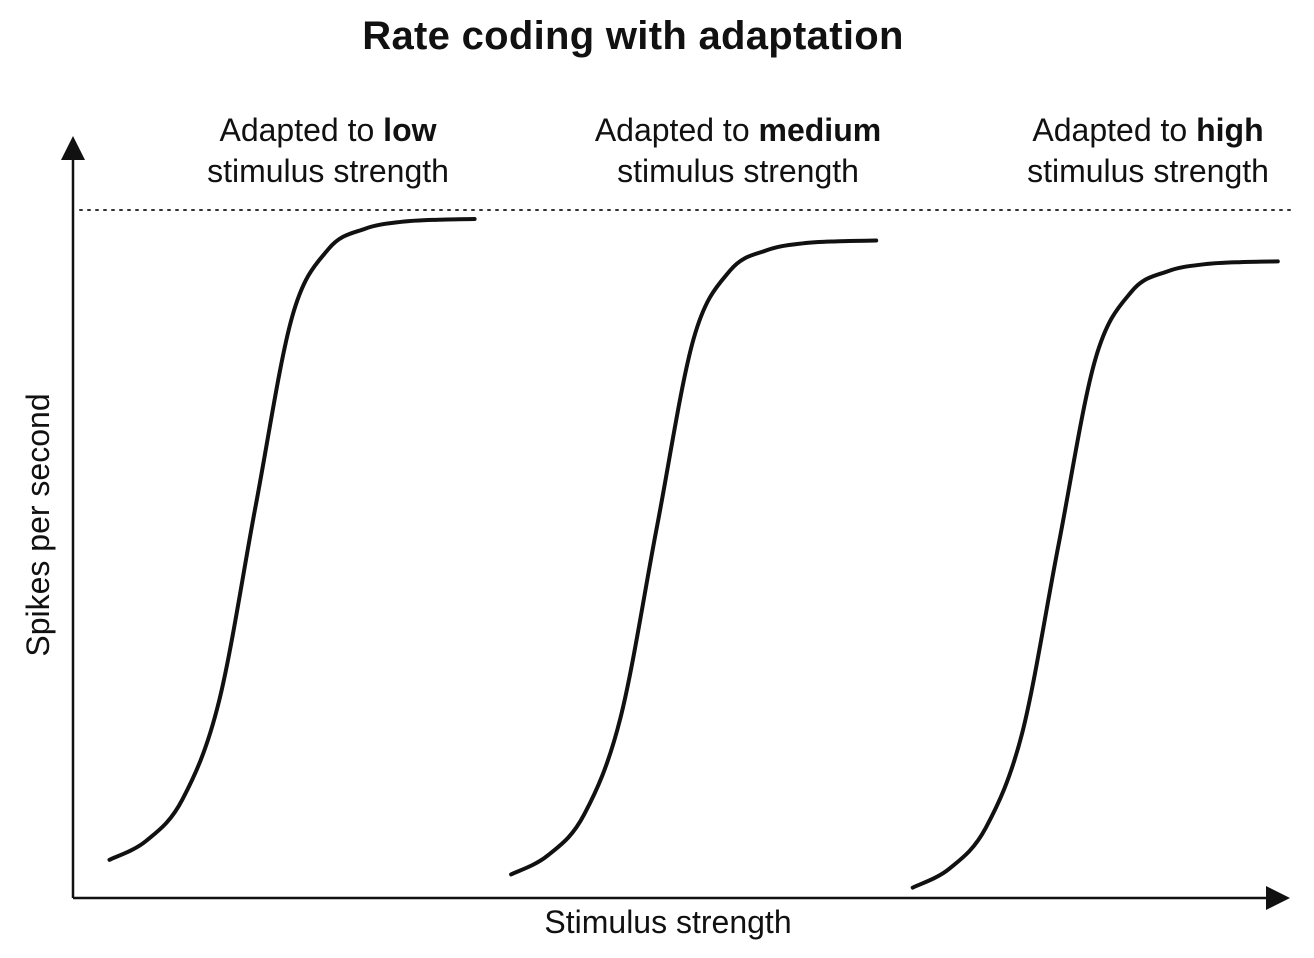 Image resolution: width=1314 pixels, height=958 pixels. Describe the element at coordinates (1278, 898) in the screenshot. I see `x-axis-arrowhead` at that location.